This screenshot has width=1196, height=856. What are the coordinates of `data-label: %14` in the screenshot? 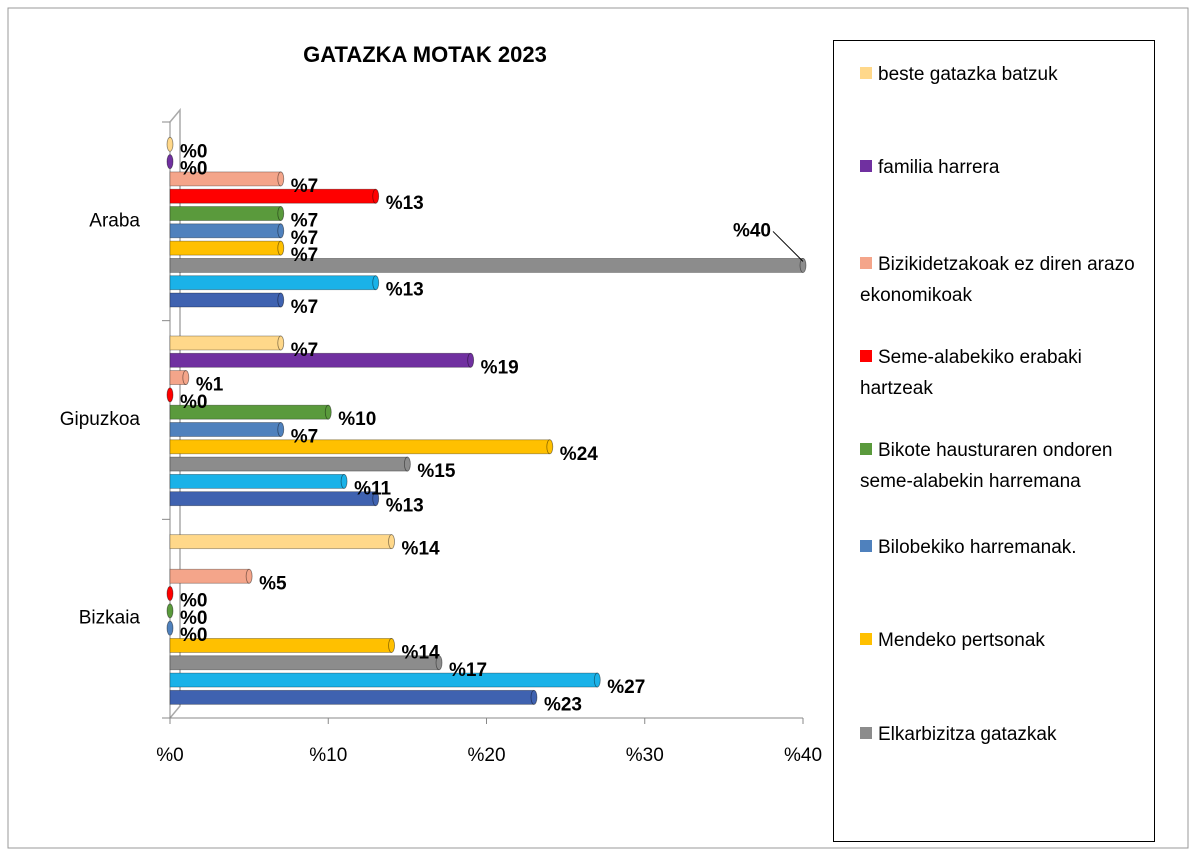 It's located at (421, 549).